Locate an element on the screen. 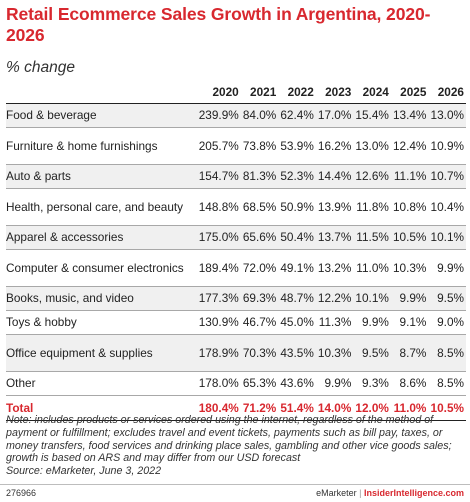  row-label: Apparel & accessories is located at coordinates (101, 237).